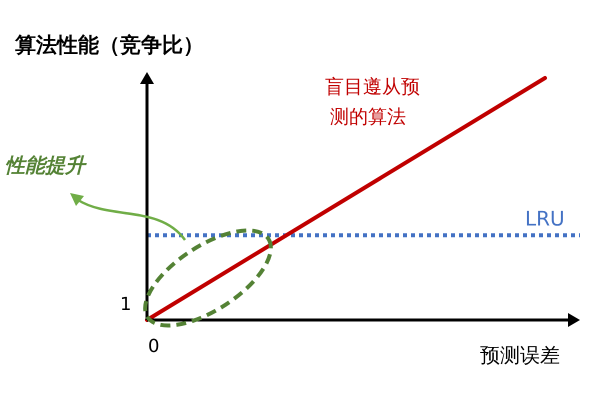  I want to click on x-axis-title: 预测误差, so click(520, 355).